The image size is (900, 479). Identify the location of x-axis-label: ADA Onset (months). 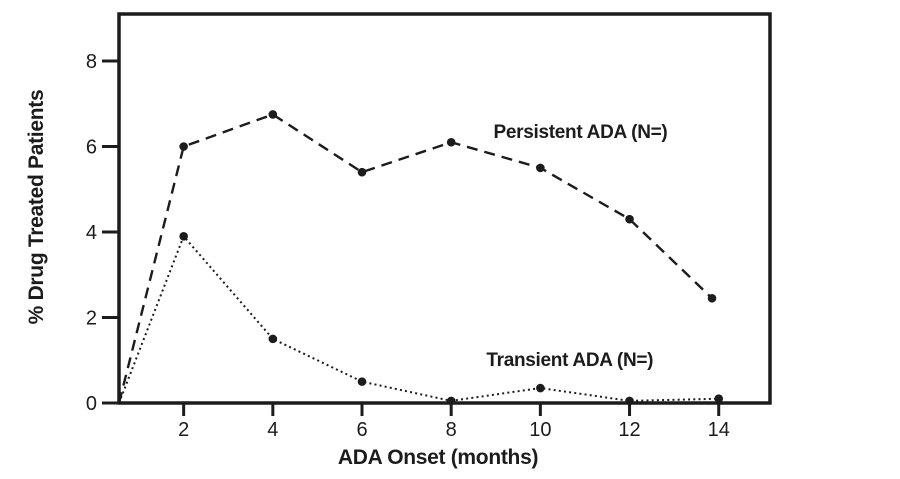
(438, 457).